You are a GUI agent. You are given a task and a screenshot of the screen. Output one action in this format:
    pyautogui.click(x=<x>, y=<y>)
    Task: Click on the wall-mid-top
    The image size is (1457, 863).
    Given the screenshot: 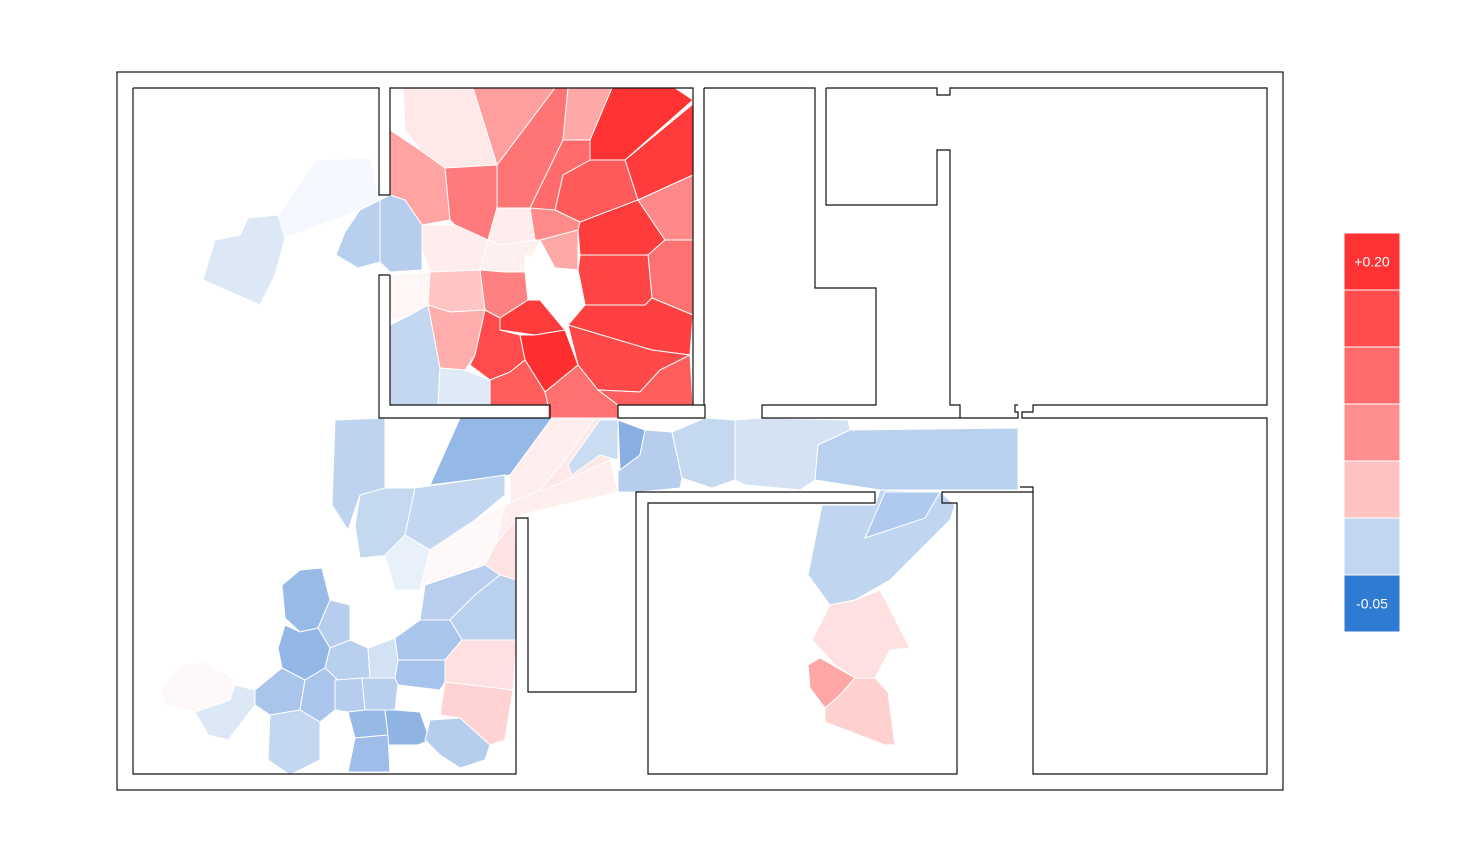 What is the action you would take?
    pyautogui.click(x=861, y=253)
    